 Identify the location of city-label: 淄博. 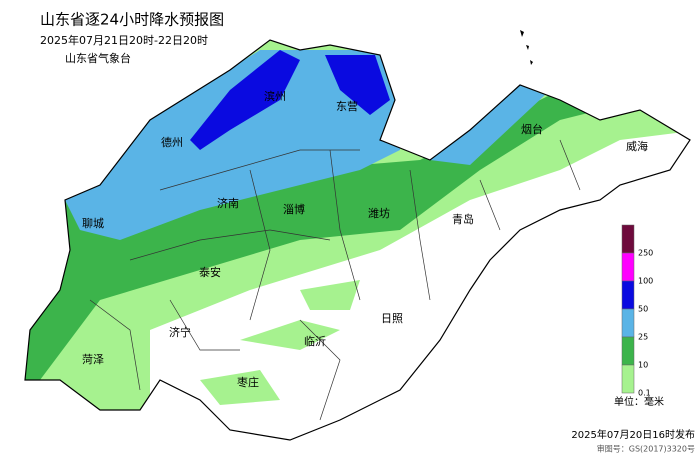
(294, 209).